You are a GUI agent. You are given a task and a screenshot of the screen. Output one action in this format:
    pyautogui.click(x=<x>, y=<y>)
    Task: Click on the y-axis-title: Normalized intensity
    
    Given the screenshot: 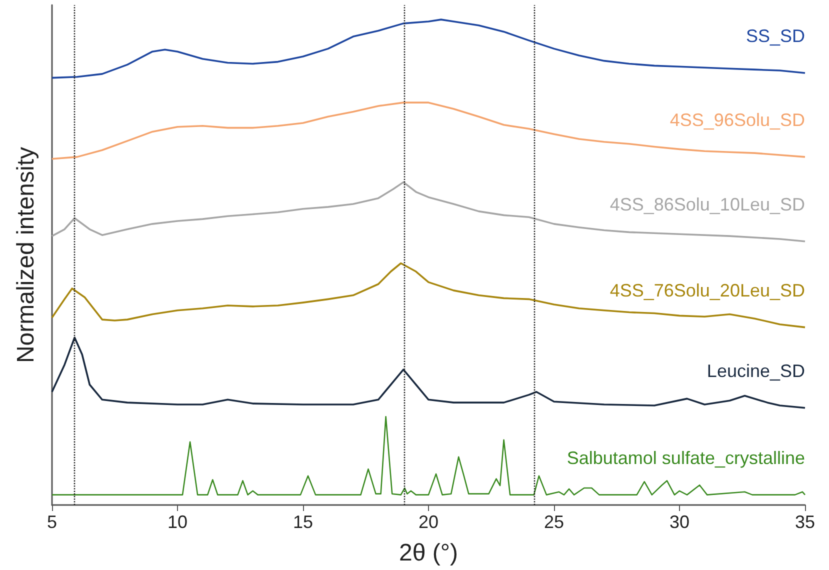 What is the action you would take?
    pyautogui.click(x=26, y=255)
    